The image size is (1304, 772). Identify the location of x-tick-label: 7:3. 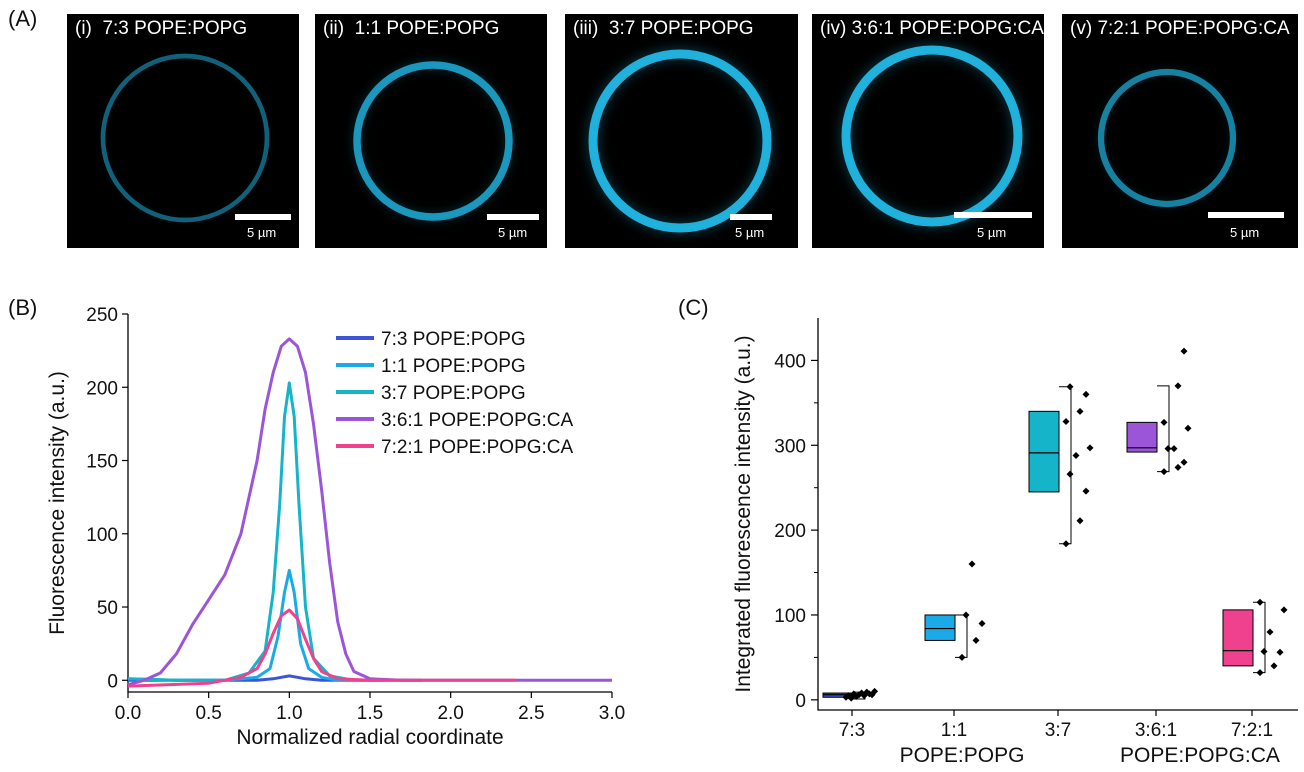
(852, 730).